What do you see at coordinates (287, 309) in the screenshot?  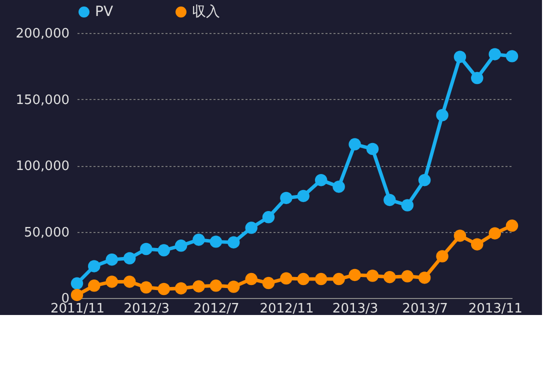 I see `x-tick-label: 2012/11` at bounding box center [287, 309].